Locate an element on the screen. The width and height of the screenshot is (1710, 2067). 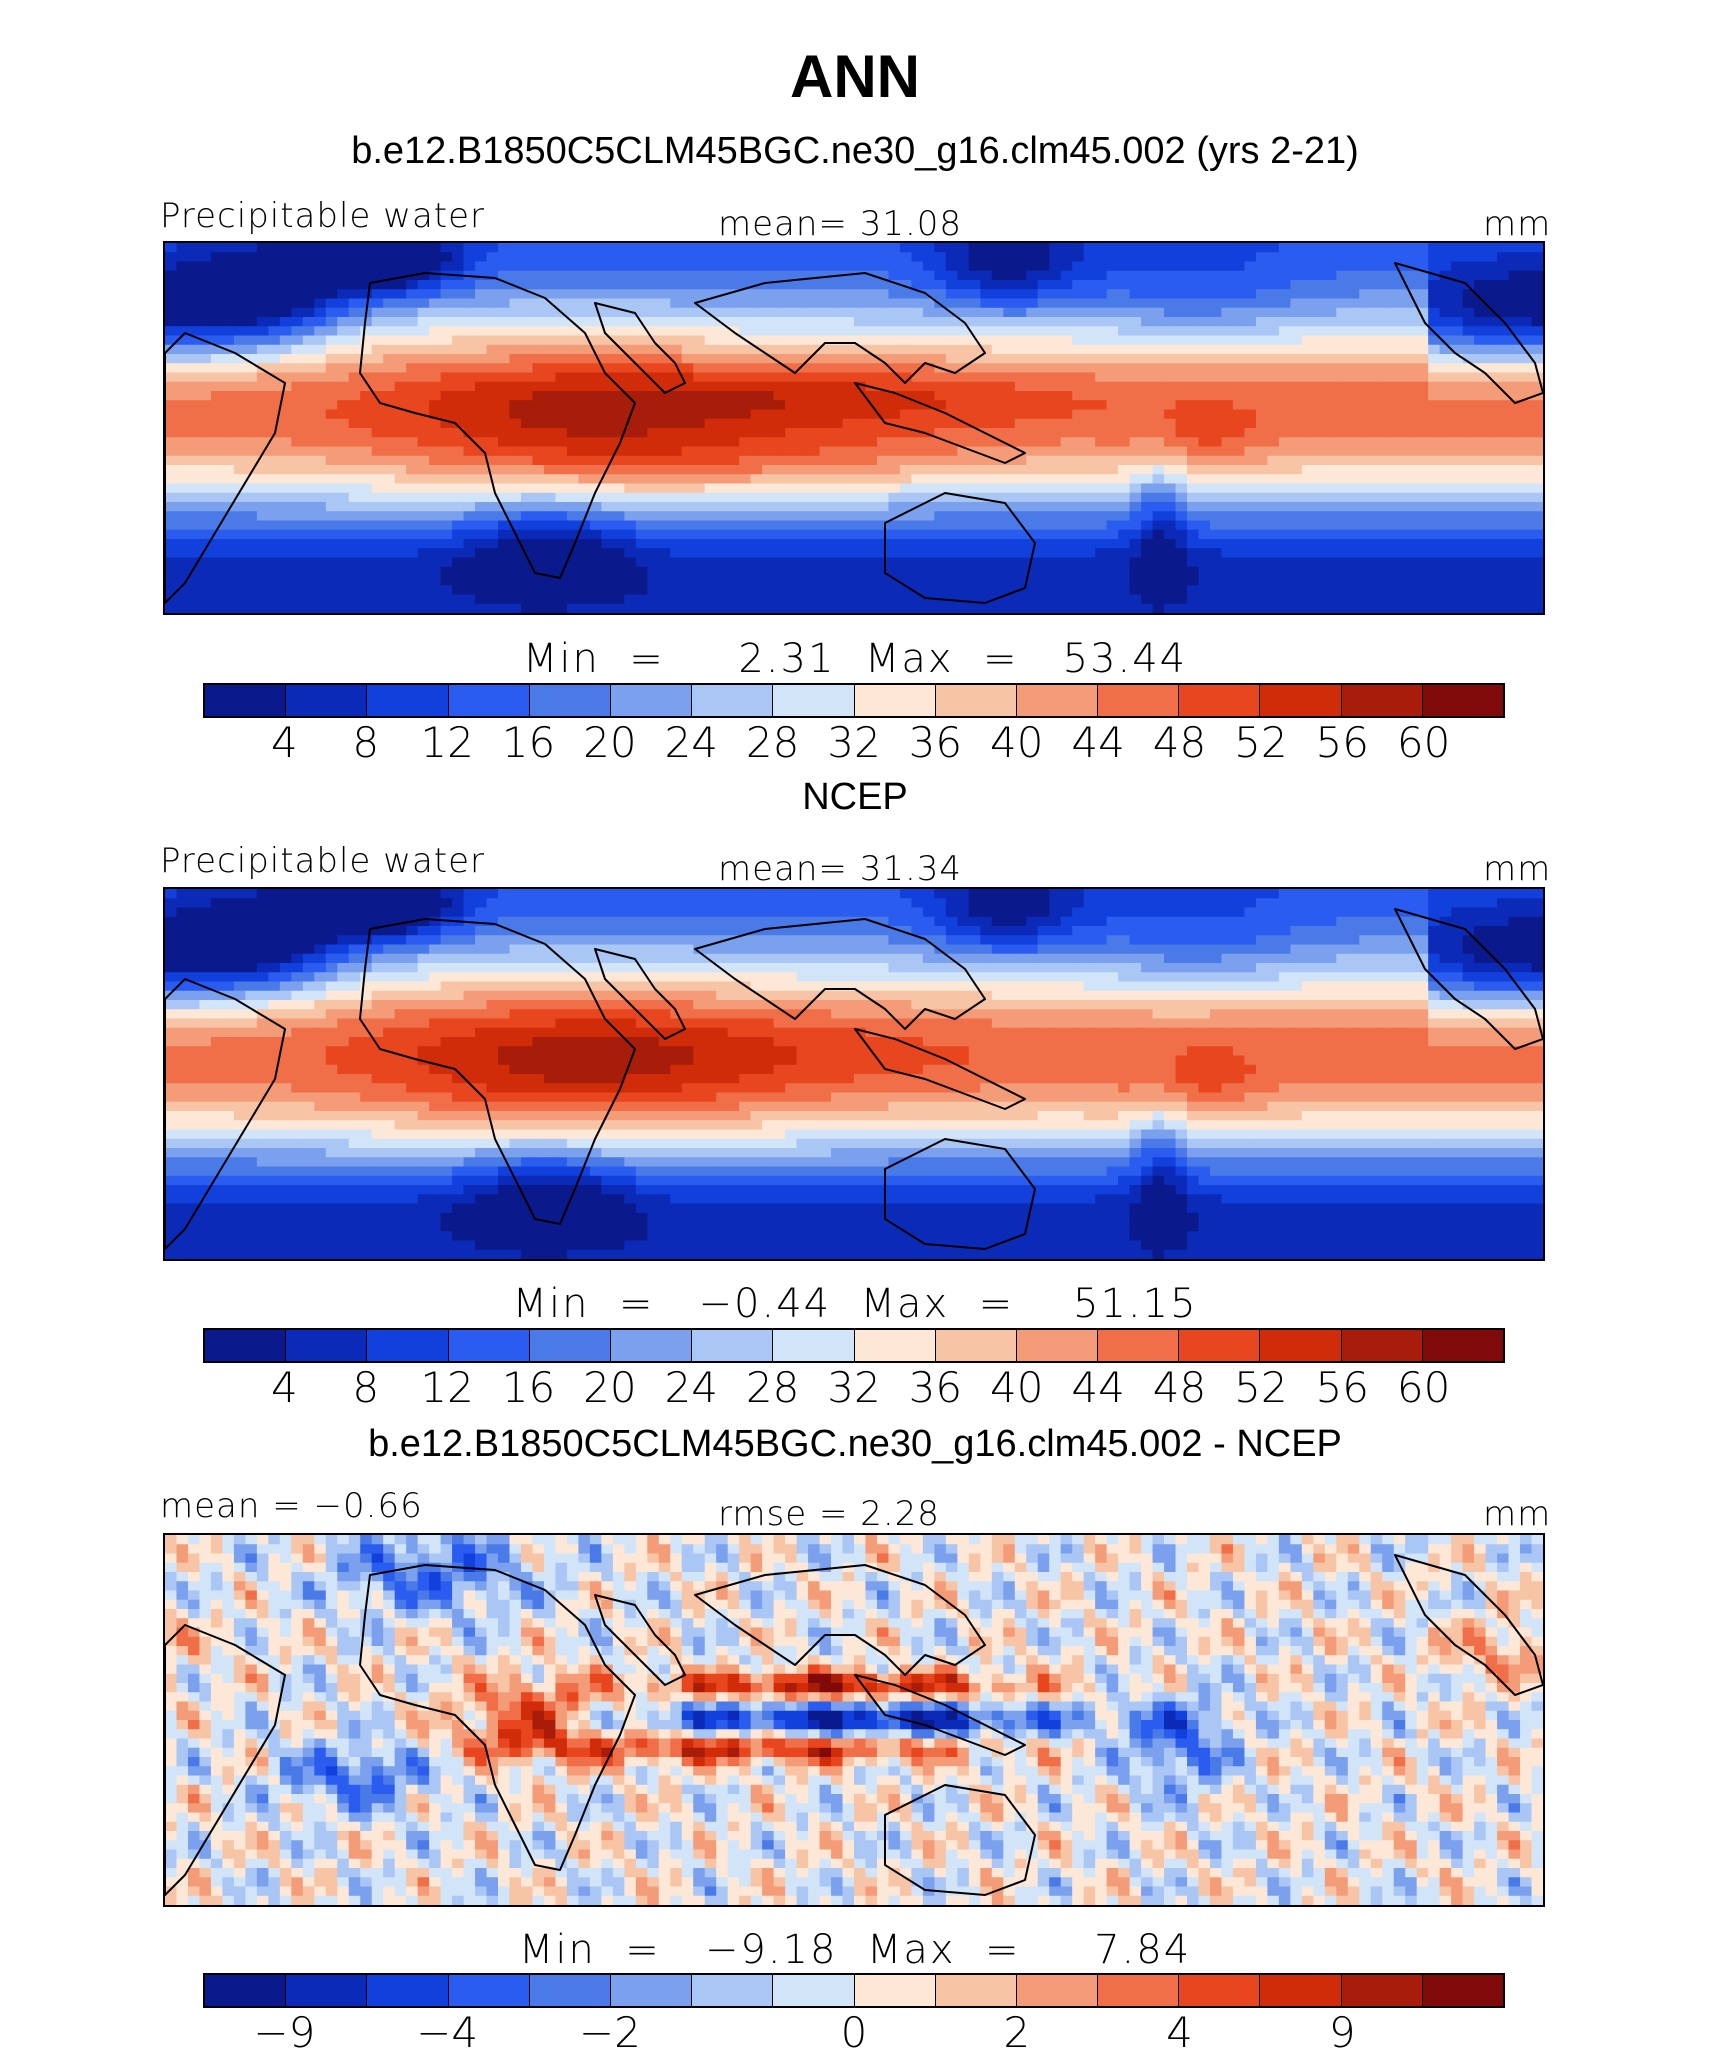
colorbar-tick-label: 0 is located at coordinates (854, 2032).